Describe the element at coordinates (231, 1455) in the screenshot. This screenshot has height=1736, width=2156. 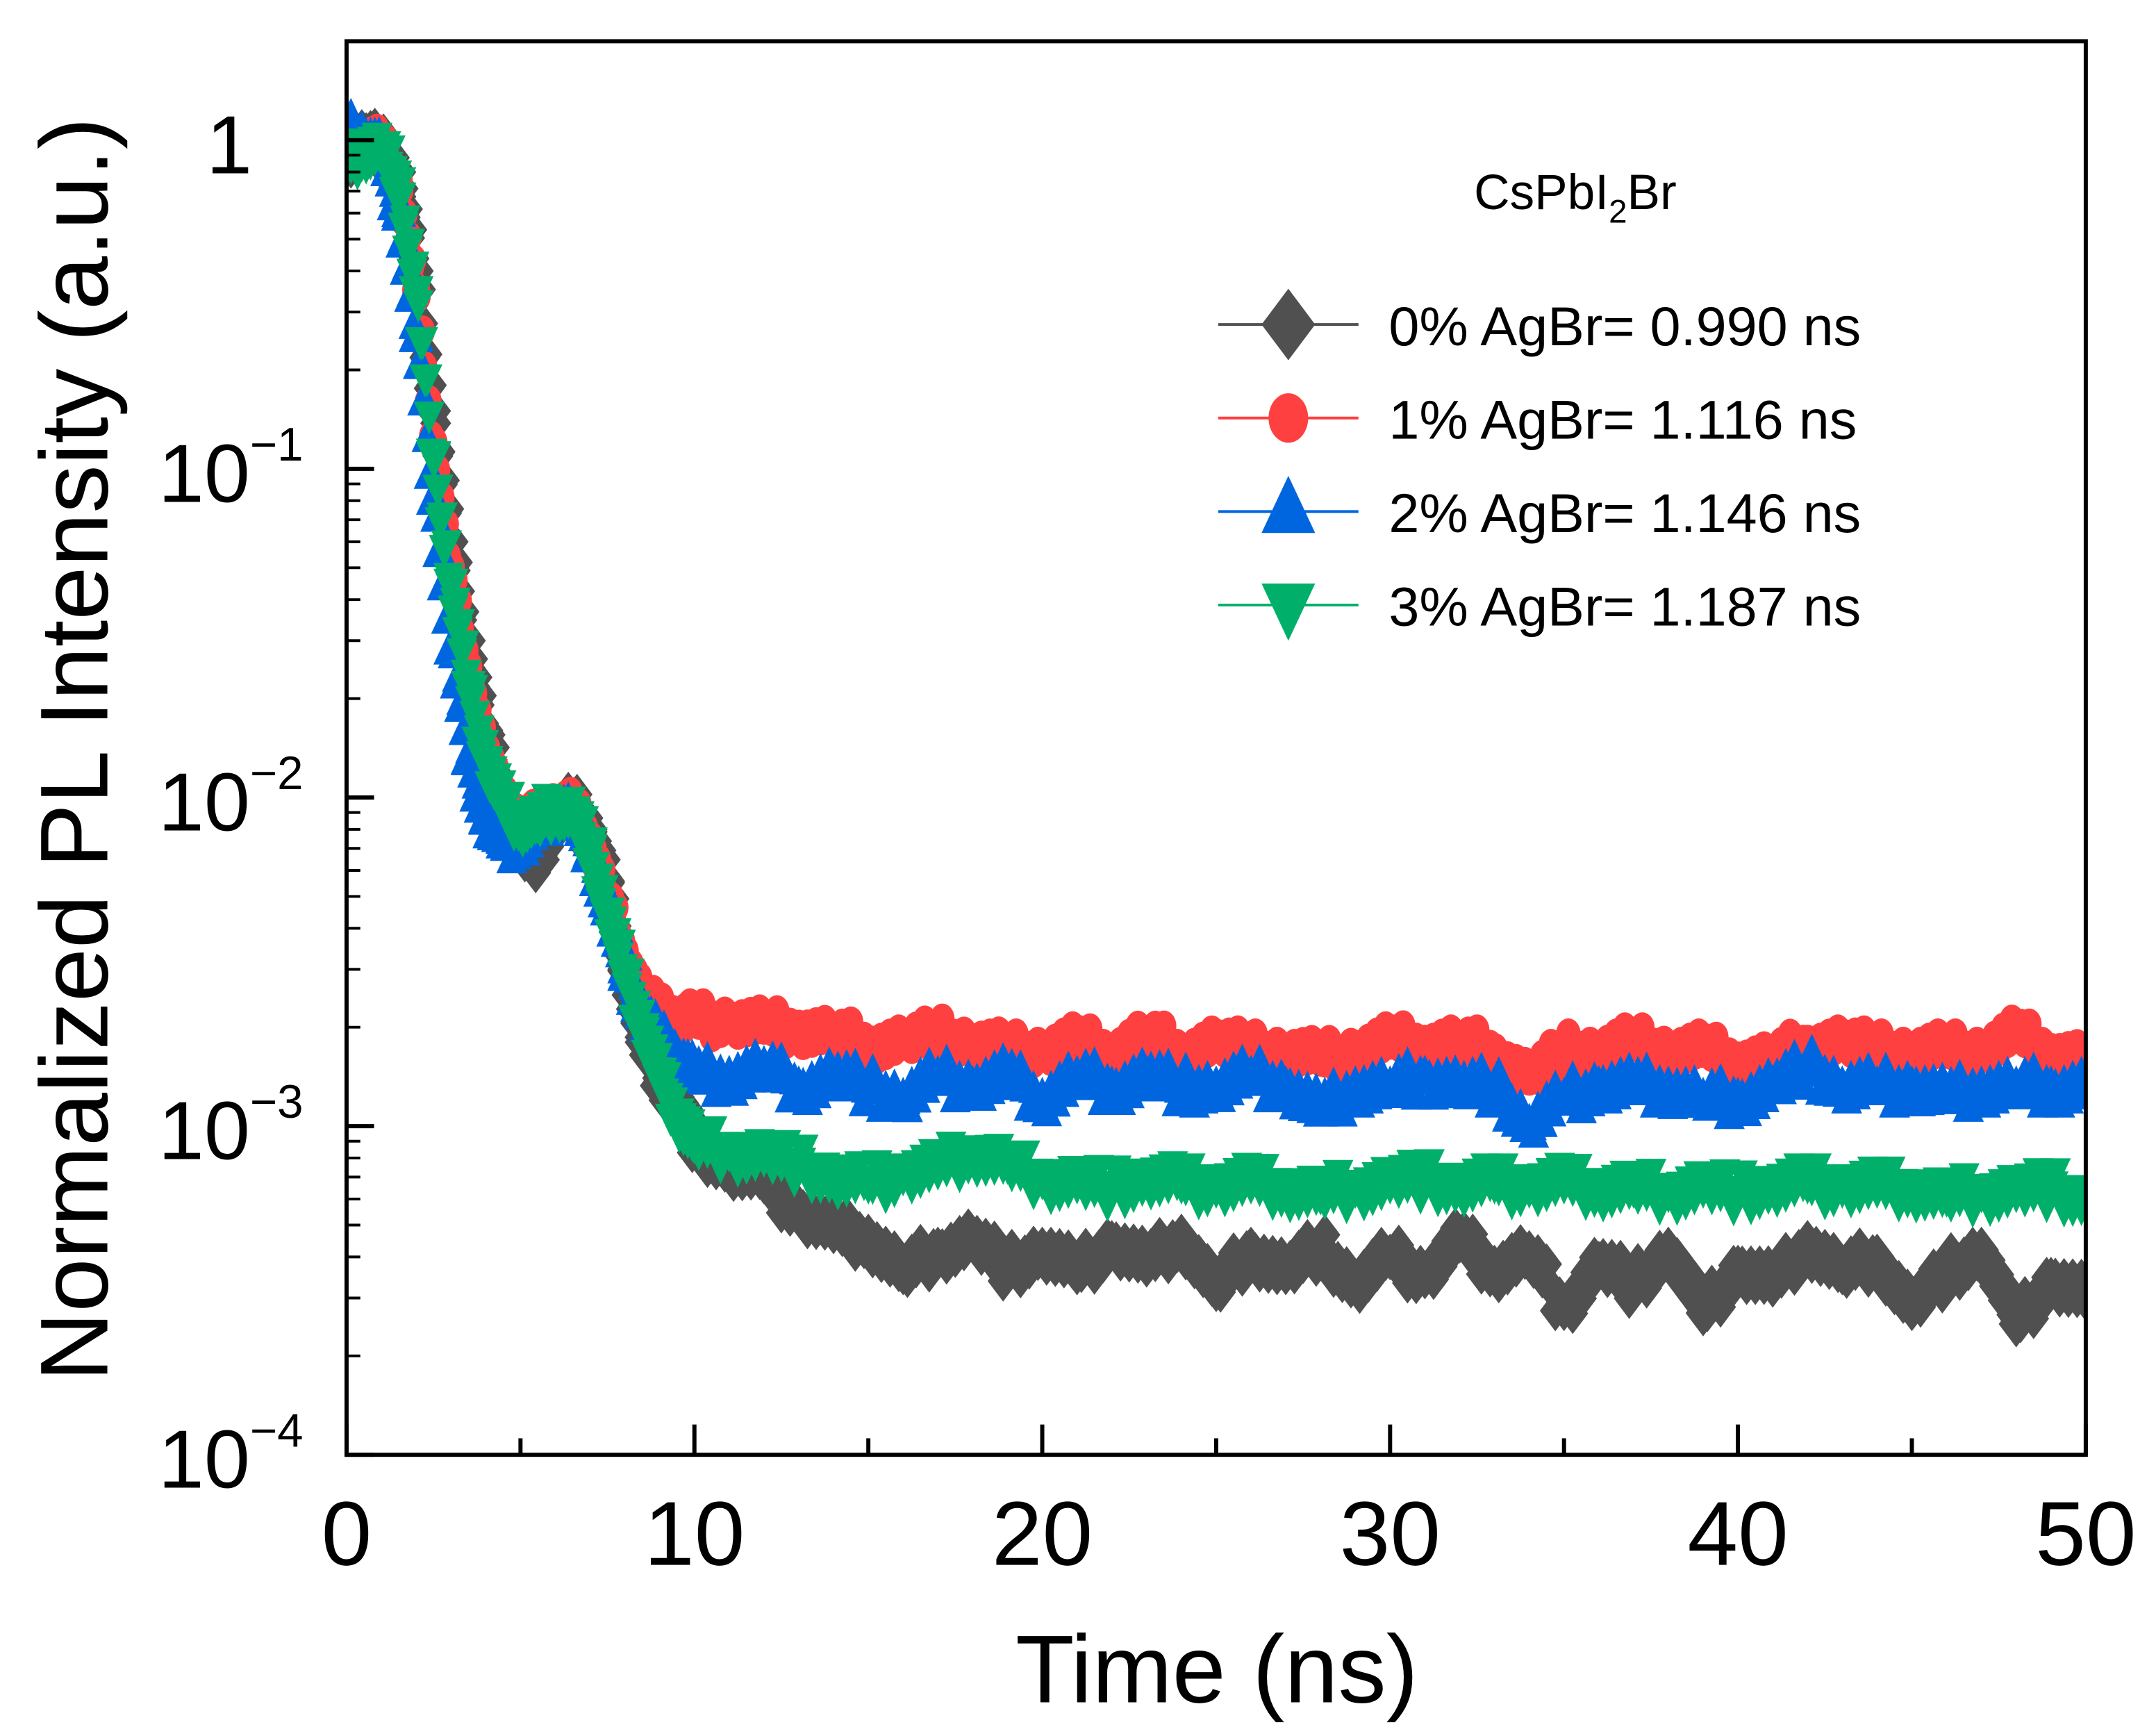
I see `y-tick-label: 10⁻⁴` at that location.